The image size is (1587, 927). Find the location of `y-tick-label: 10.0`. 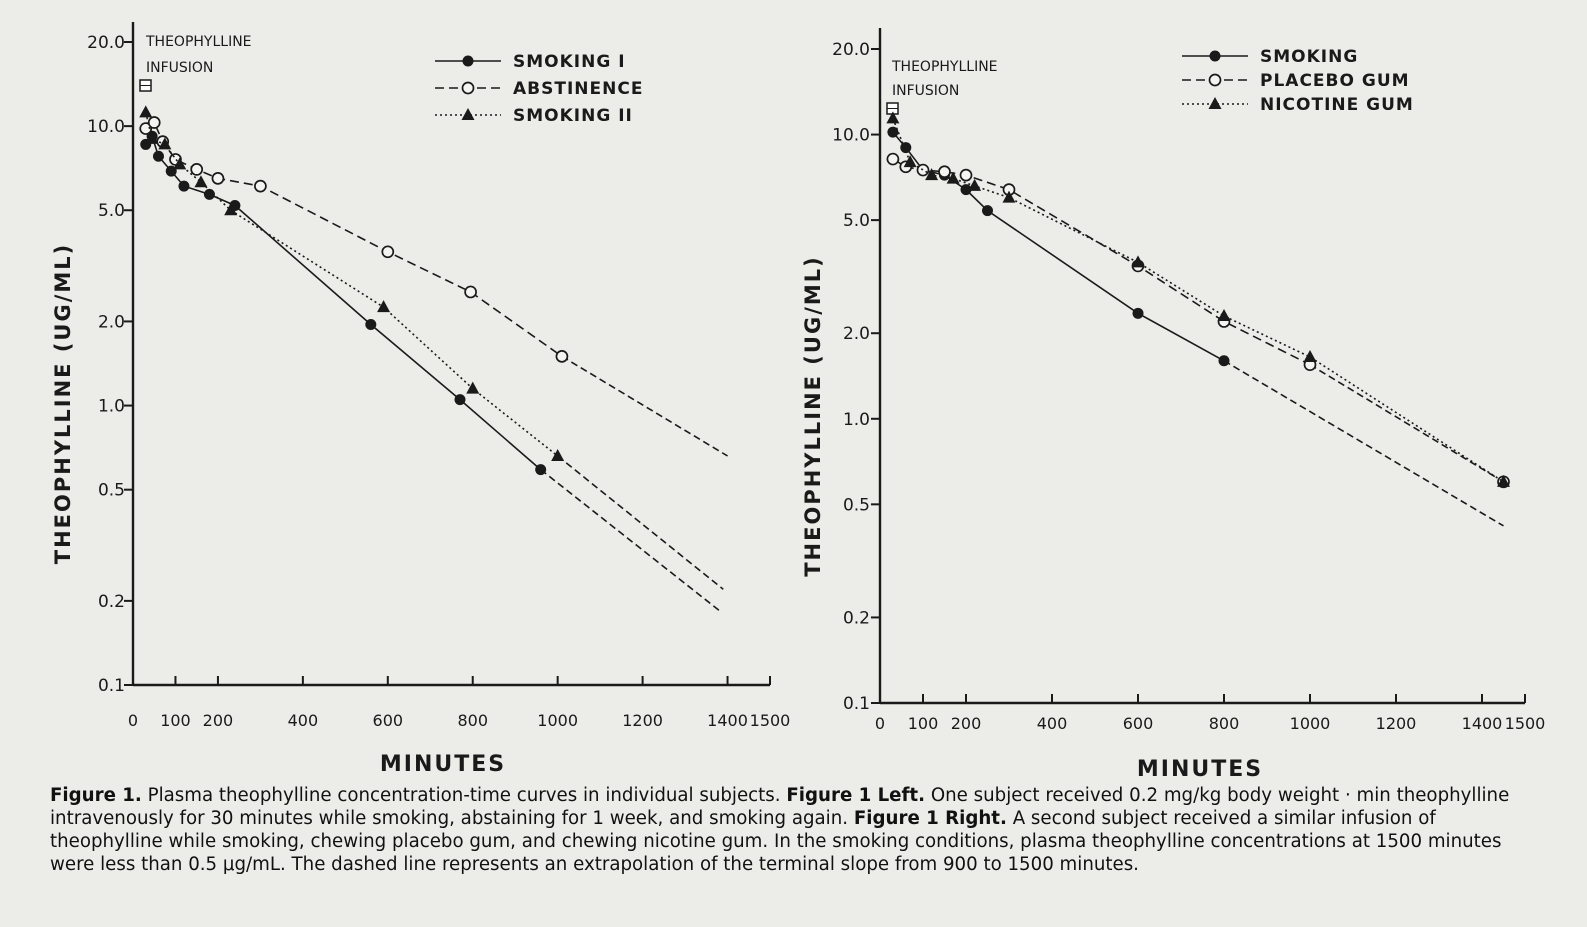

y-tick-label: 10.0 is located at coordinates (851, 136).